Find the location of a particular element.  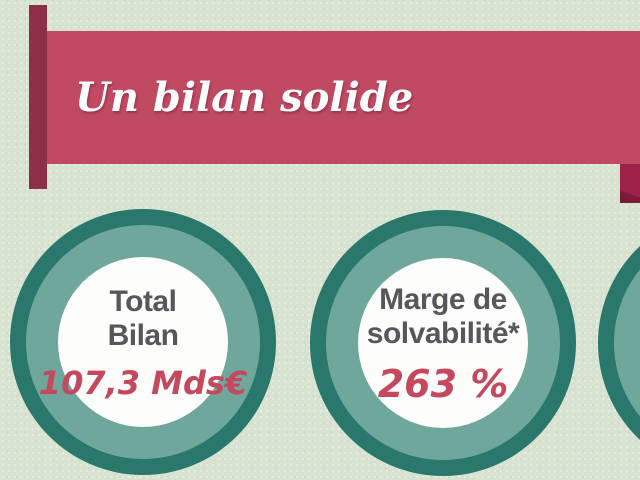

circle-disc: Marge de solvabilité* 263 % is located at coordinates (443, 343).